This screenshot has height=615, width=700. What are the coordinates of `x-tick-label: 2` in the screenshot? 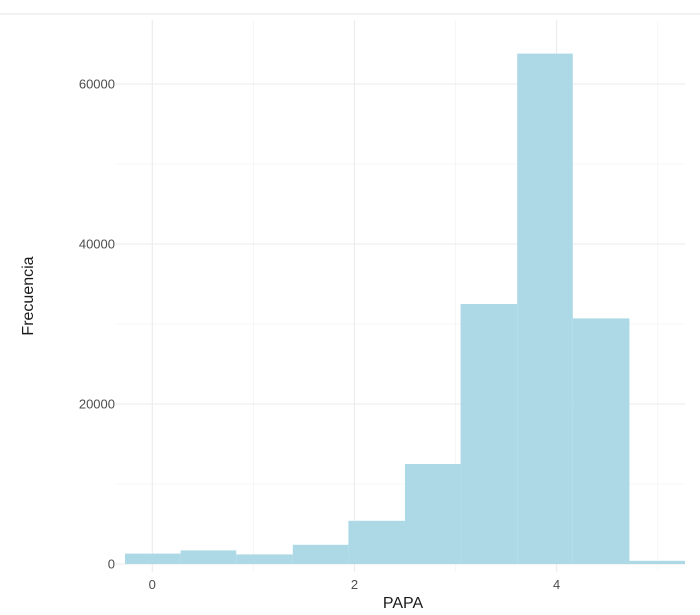 It's located at (354, 584).